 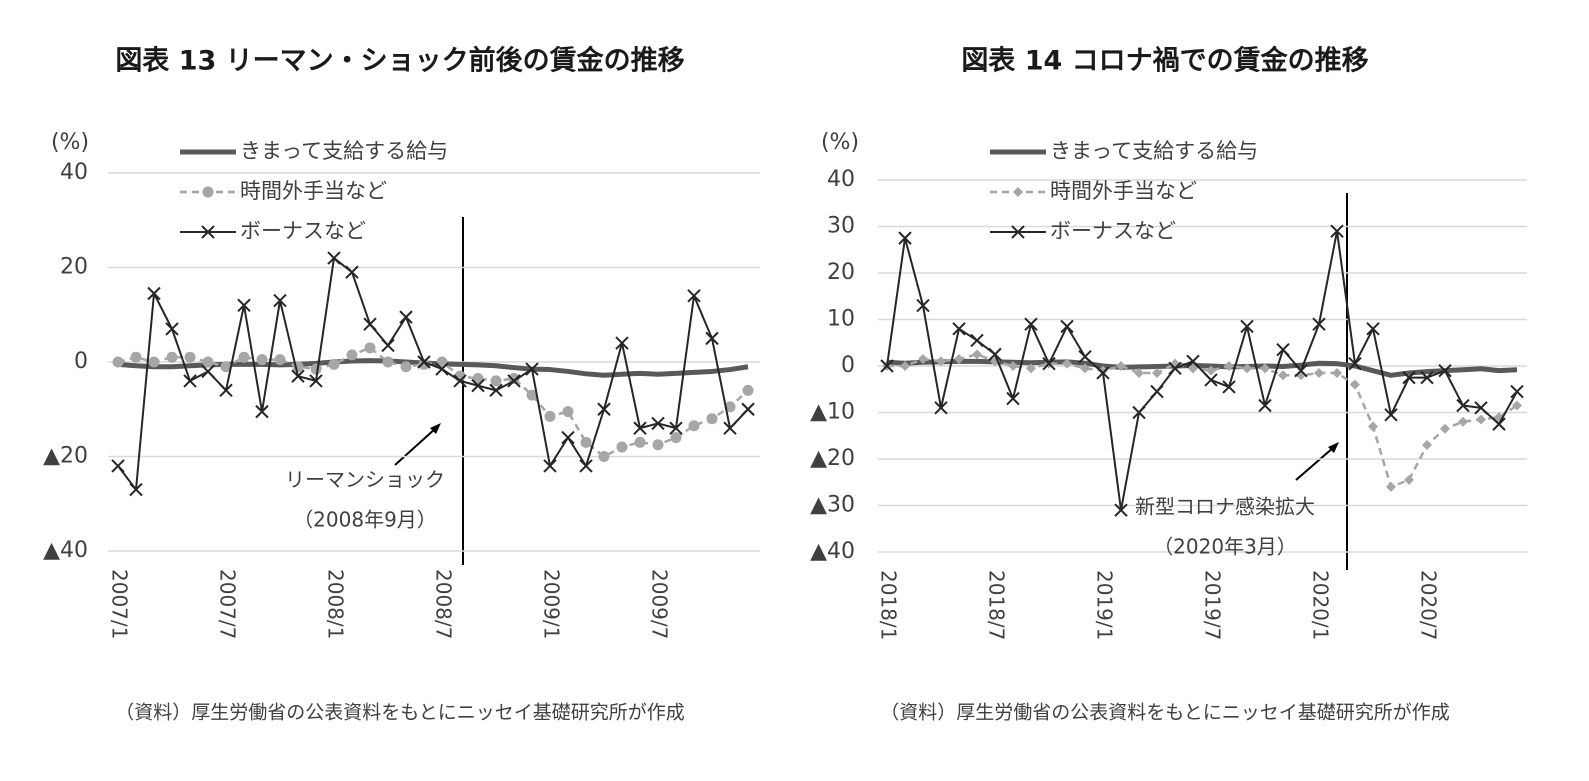 What do you see at coordinates (1225, 547) in the screenshot?
I see `annotation: （2020年3月）` at bounding box center [1225, 547].